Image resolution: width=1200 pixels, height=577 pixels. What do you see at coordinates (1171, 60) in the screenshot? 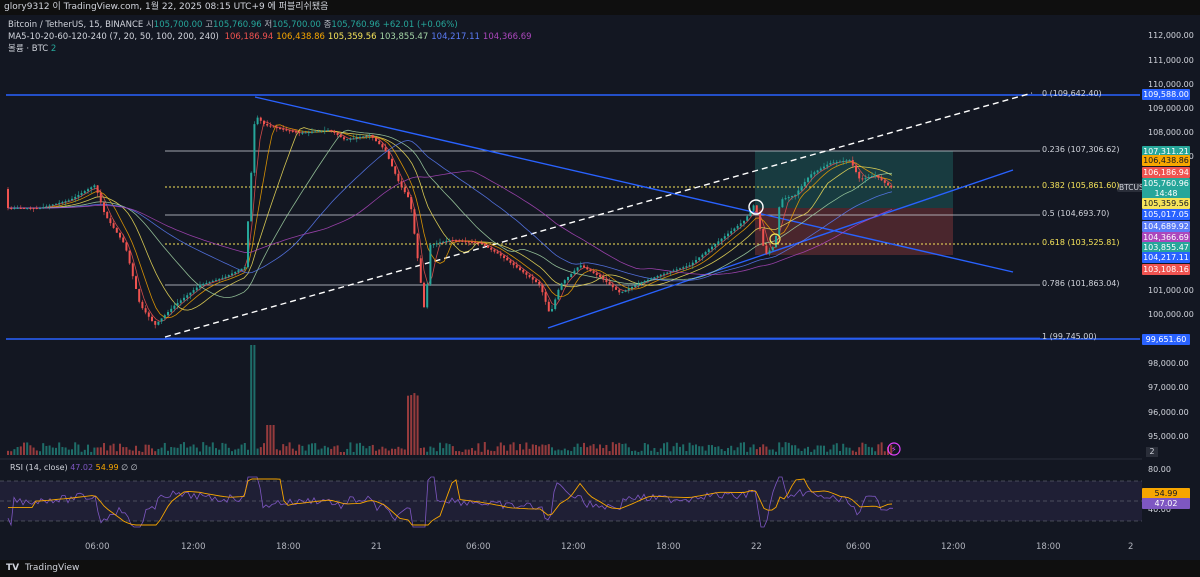
I see `price-tick-1: 111,000.00` at bounding box center [1171, 60].